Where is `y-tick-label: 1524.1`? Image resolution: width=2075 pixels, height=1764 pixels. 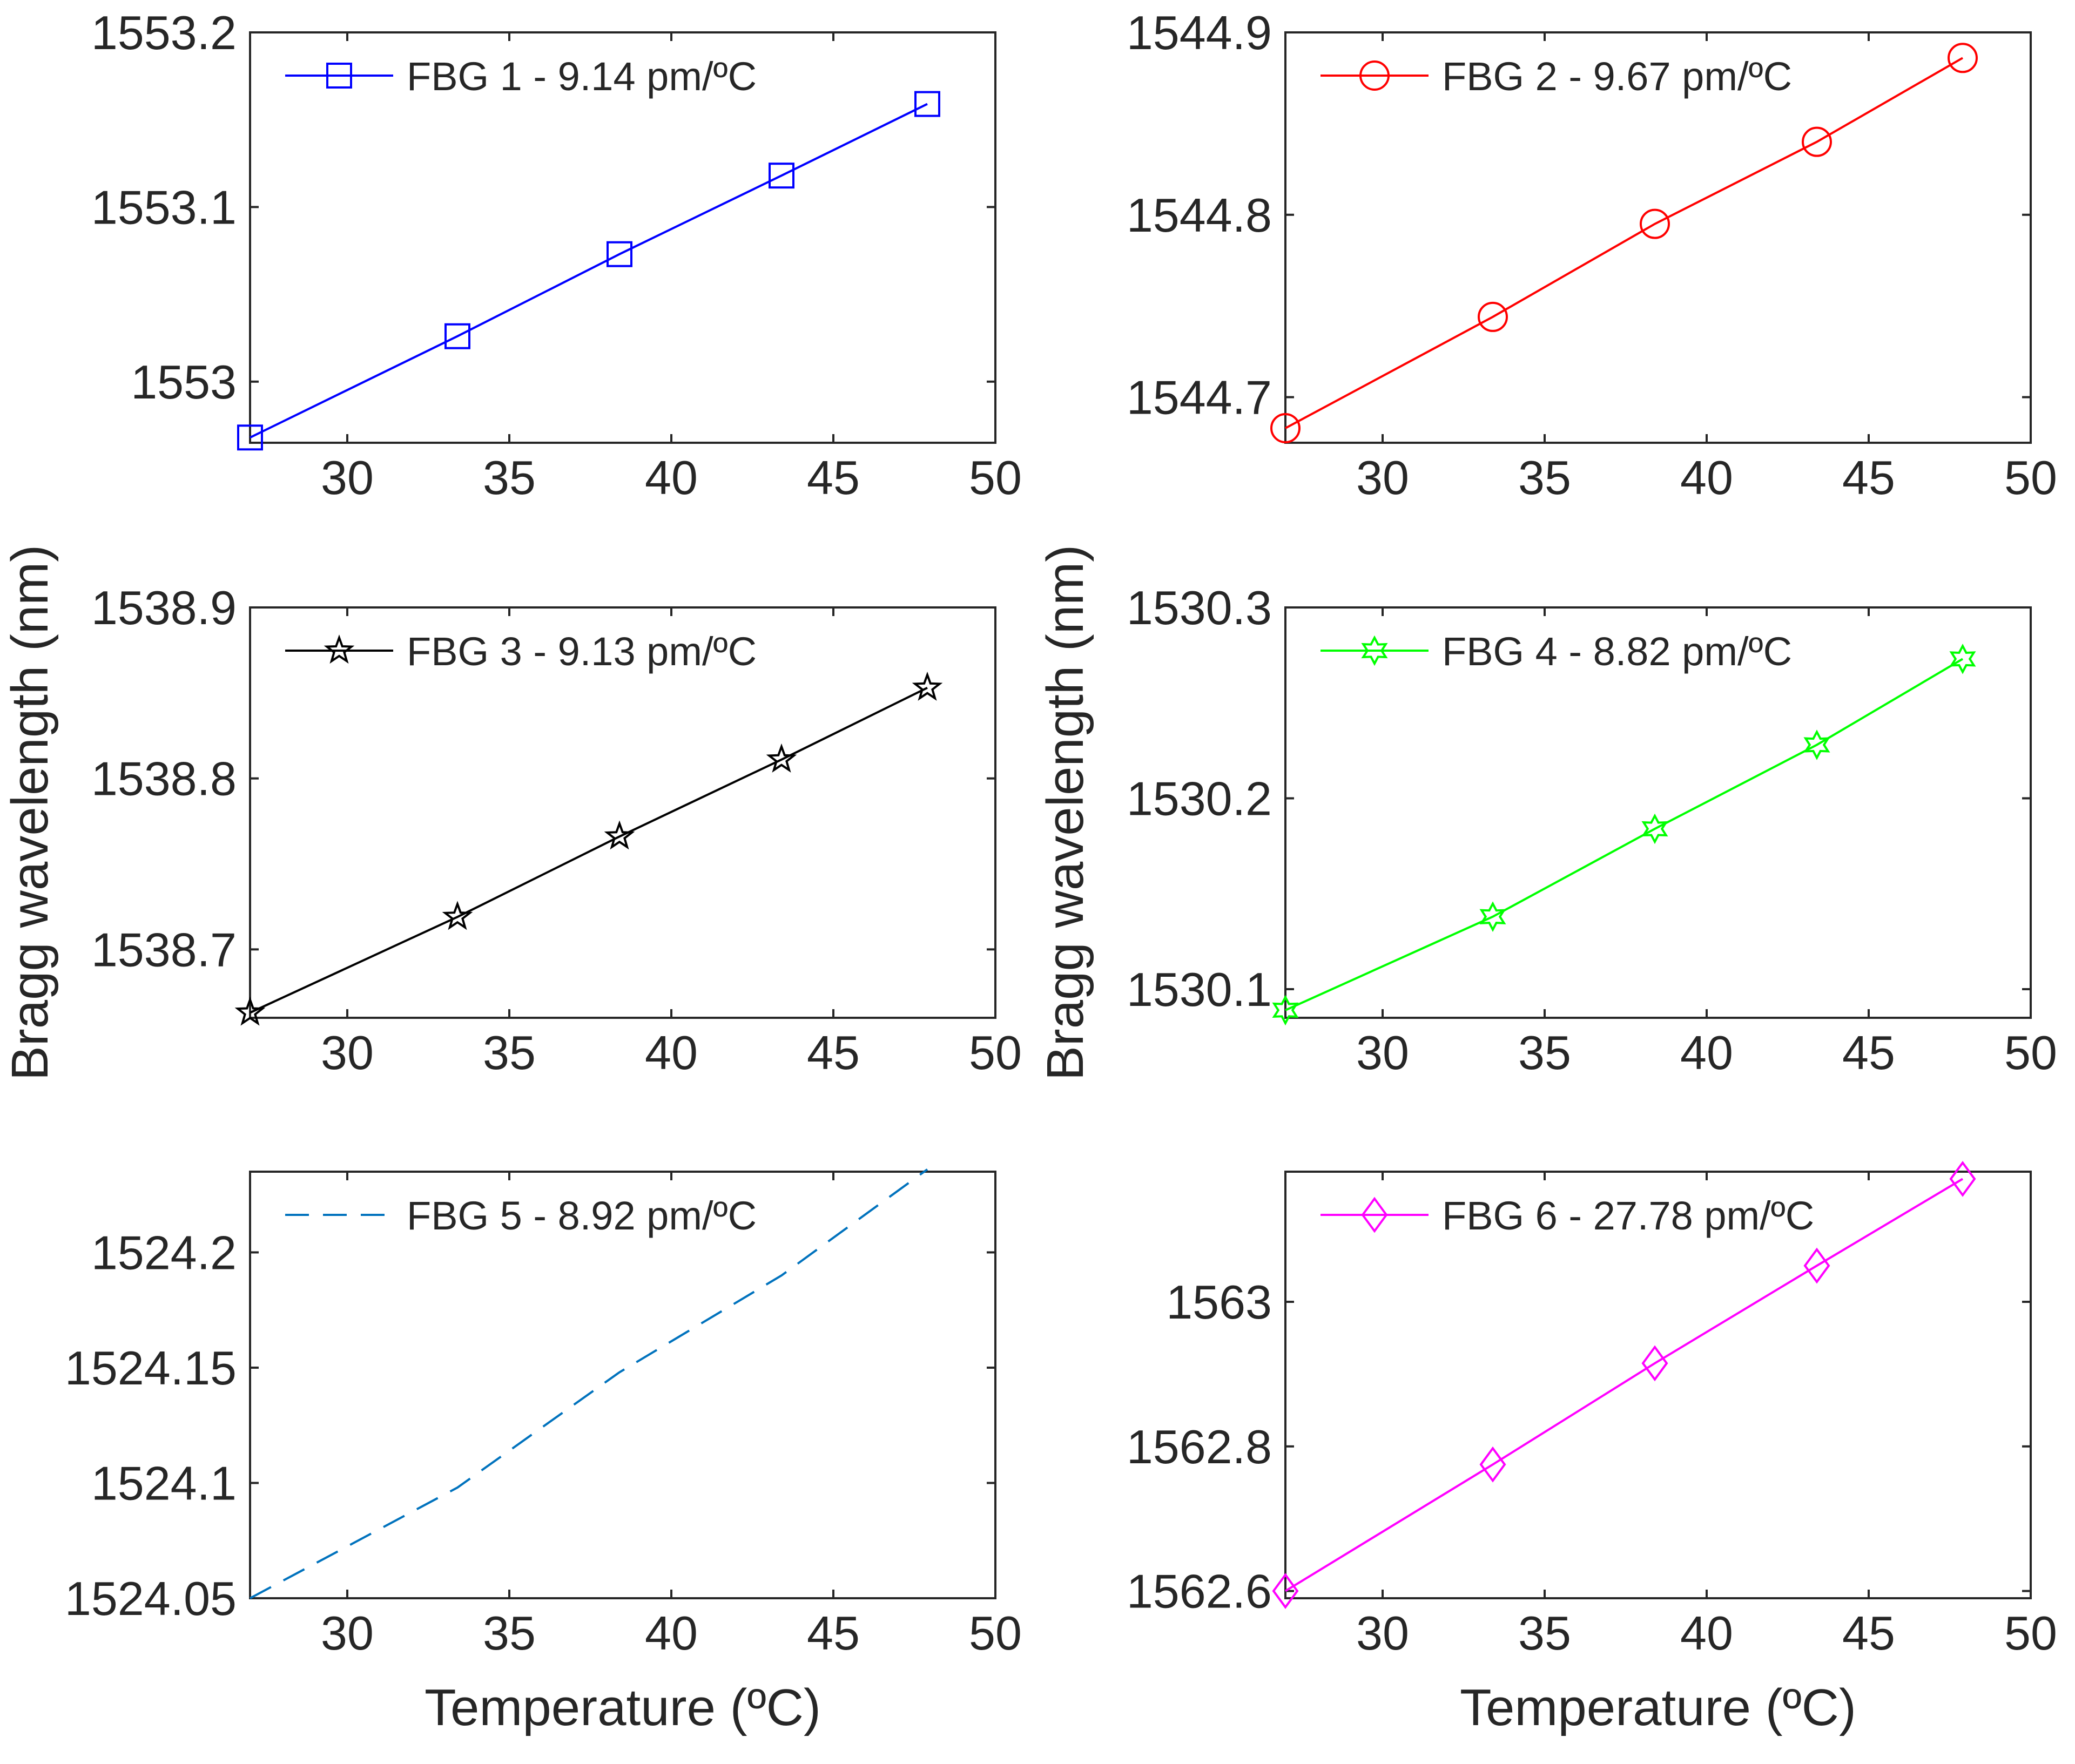
y-tick-label: 1524.1 is located at coordinates (164, 1483).